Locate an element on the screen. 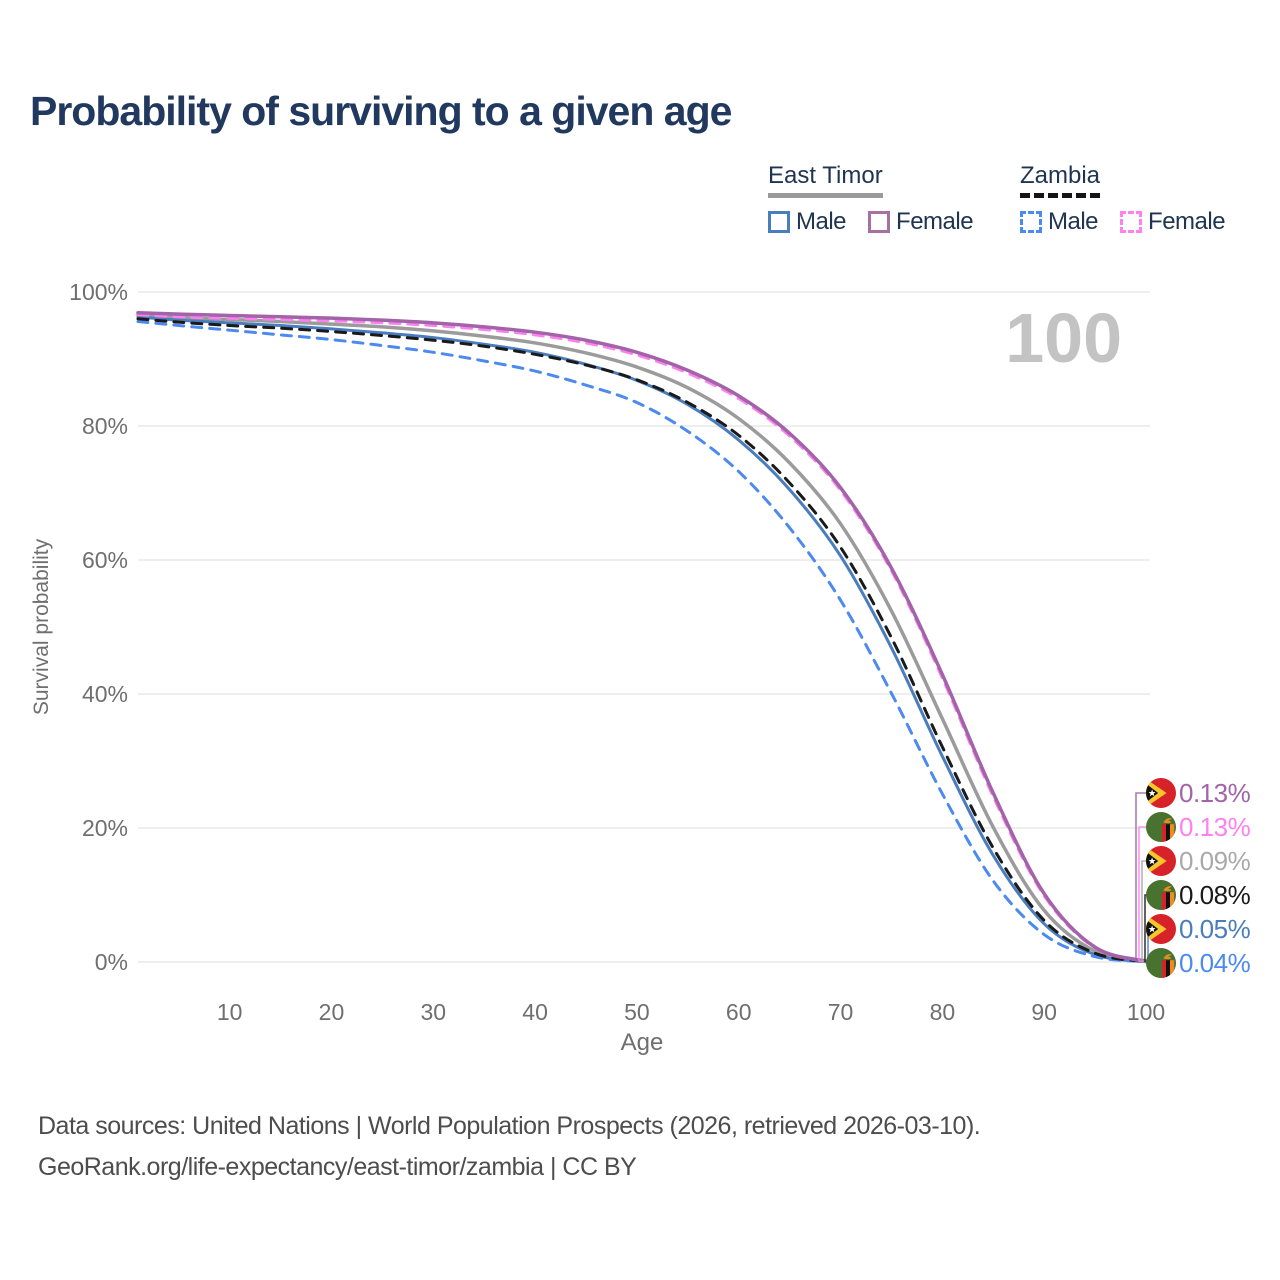 The height and width of the screenshot is (1280, 1280). legend-swatch-east-timor-male-icon is located at coordinates (779, 222).